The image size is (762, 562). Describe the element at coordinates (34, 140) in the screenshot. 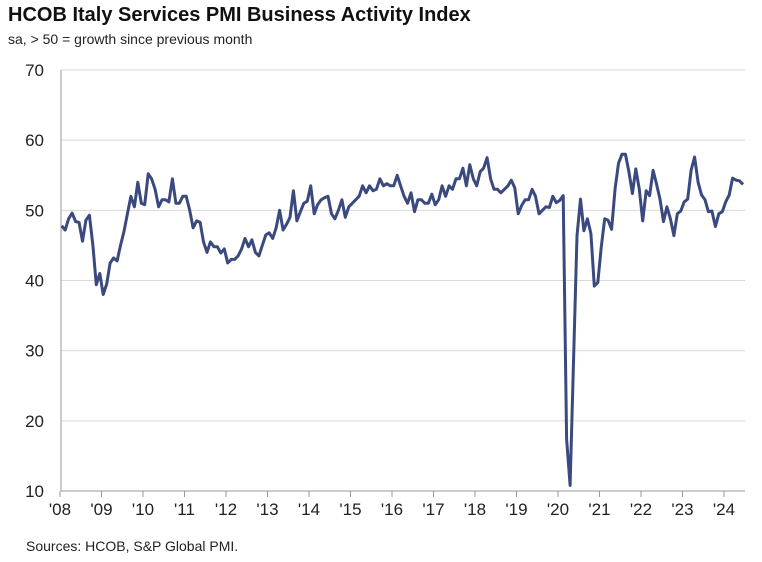

I see `y-tick-label: 60` at that location.